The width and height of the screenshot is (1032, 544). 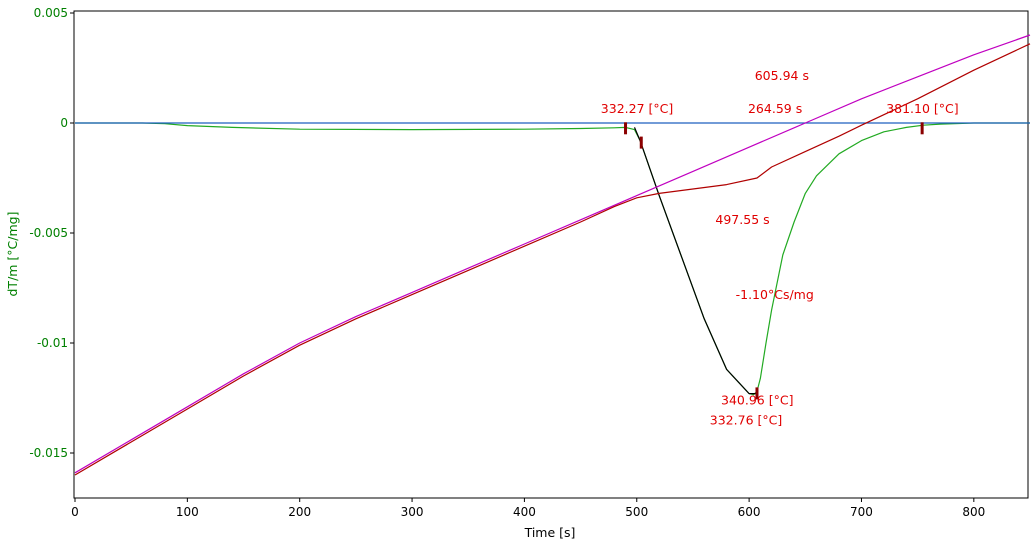 What do you see at coordinates (52, 343) in the screenshot?
I see `y-tick-label: -0.01` at bounding box center [52, 343].